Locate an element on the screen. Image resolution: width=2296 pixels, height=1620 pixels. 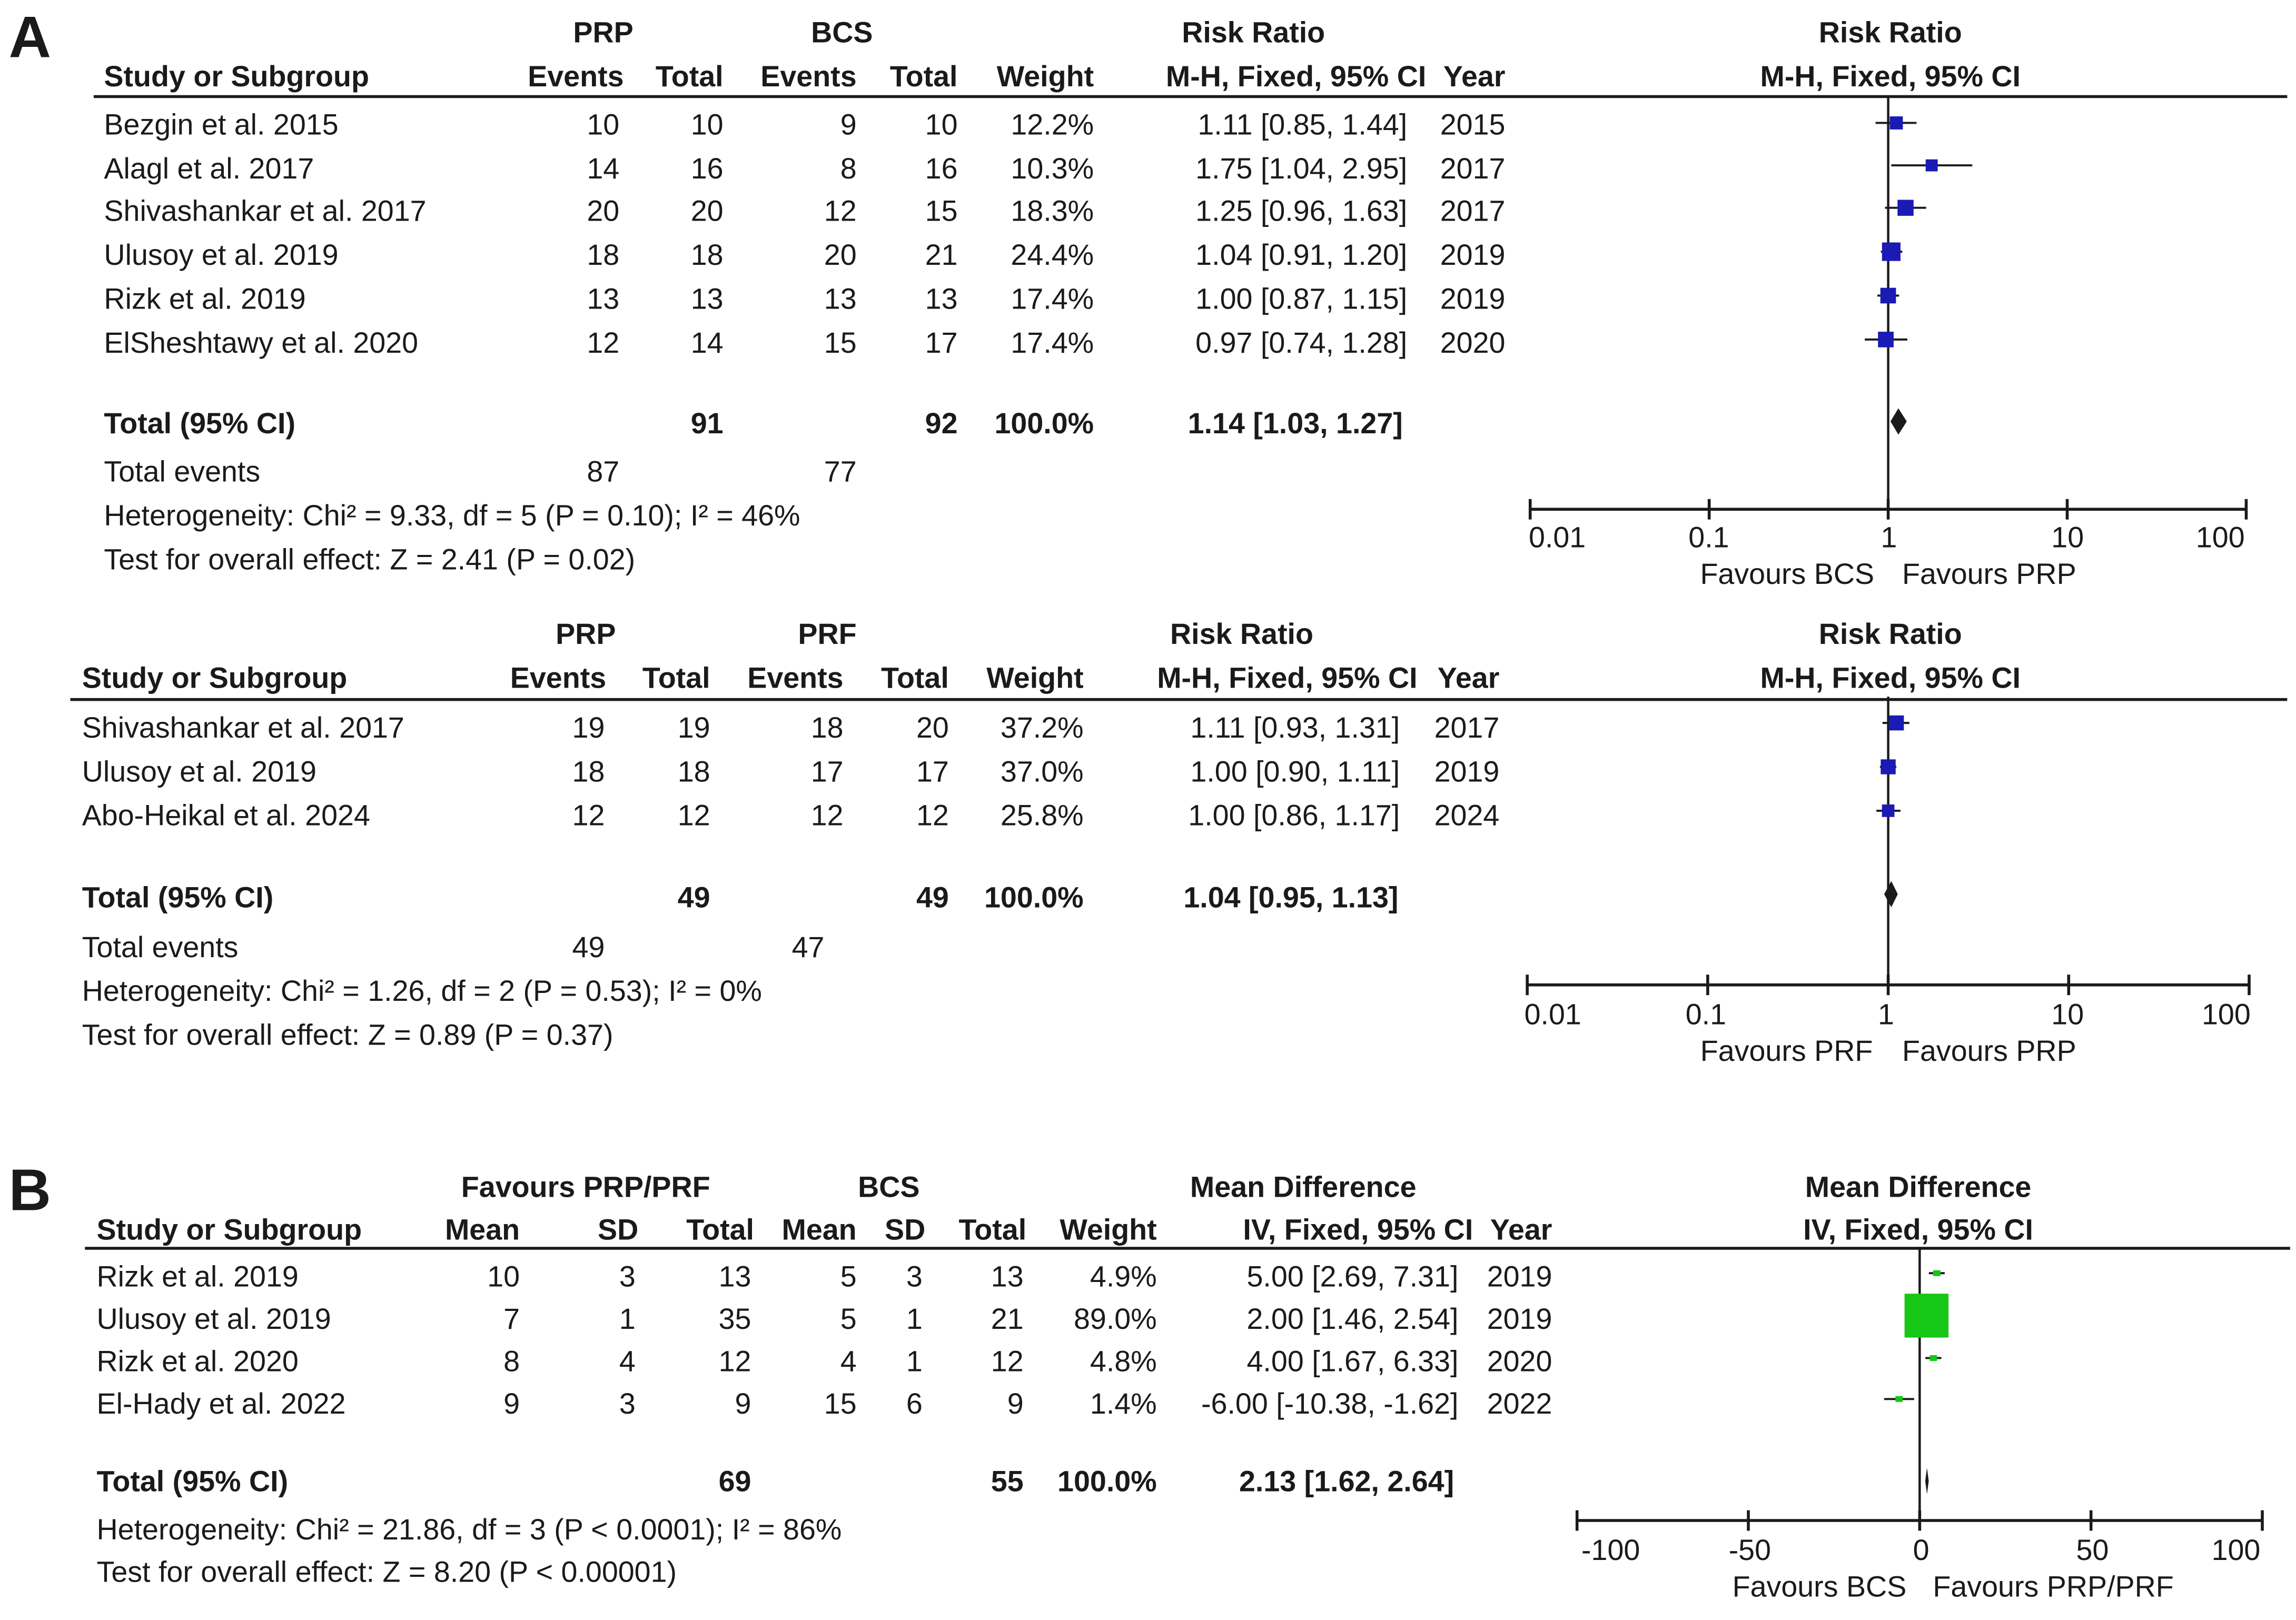
total-events-2: 77 is located at coordinates (840, 472).